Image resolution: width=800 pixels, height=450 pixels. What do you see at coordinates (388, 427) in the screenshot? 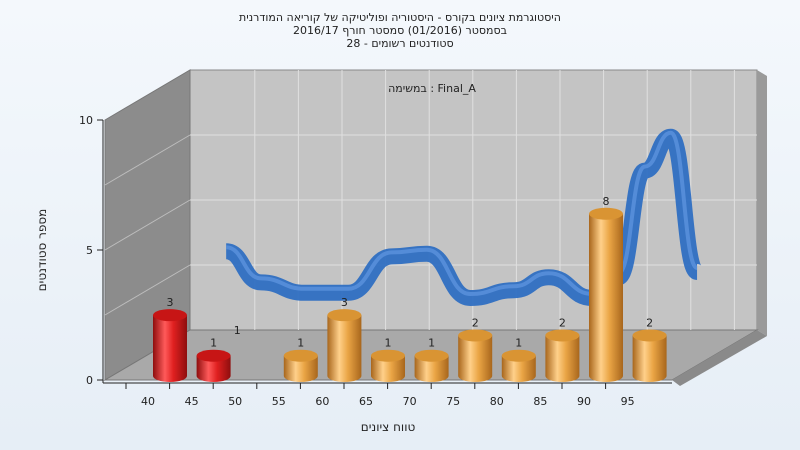
I see `x-axis-label: טווח ציונים` at bounding box center [388, 427].